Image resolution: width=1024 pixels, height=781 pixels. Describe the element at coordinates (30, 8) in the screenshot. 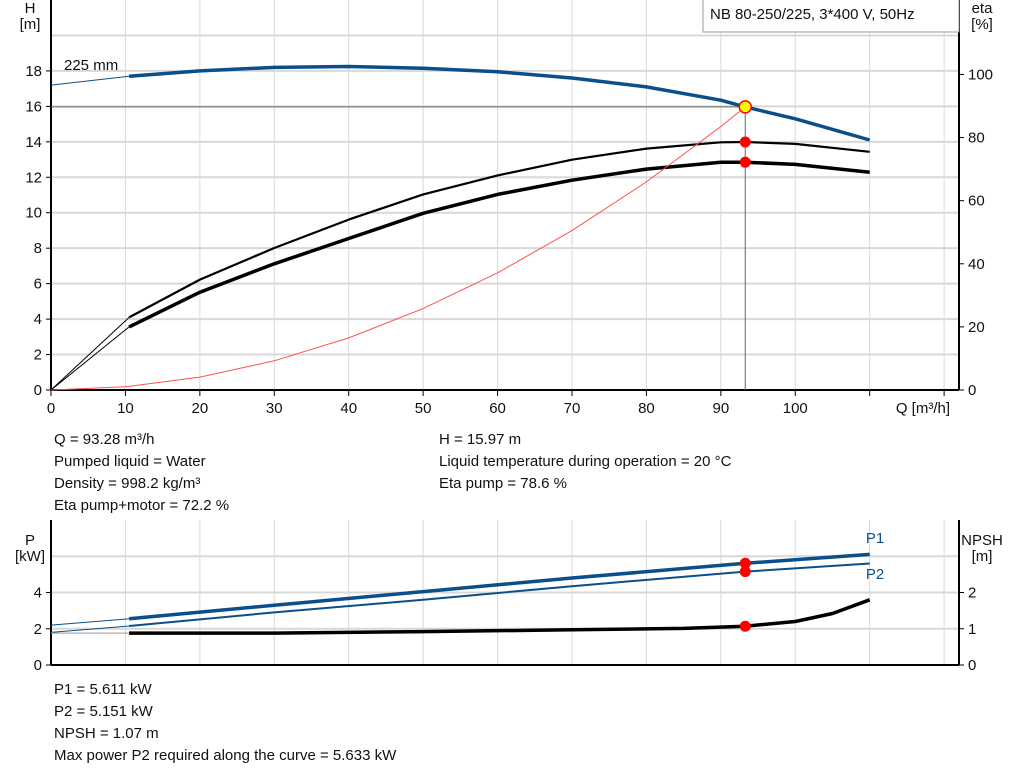

I see `y-axis-label-left: H` at that location.